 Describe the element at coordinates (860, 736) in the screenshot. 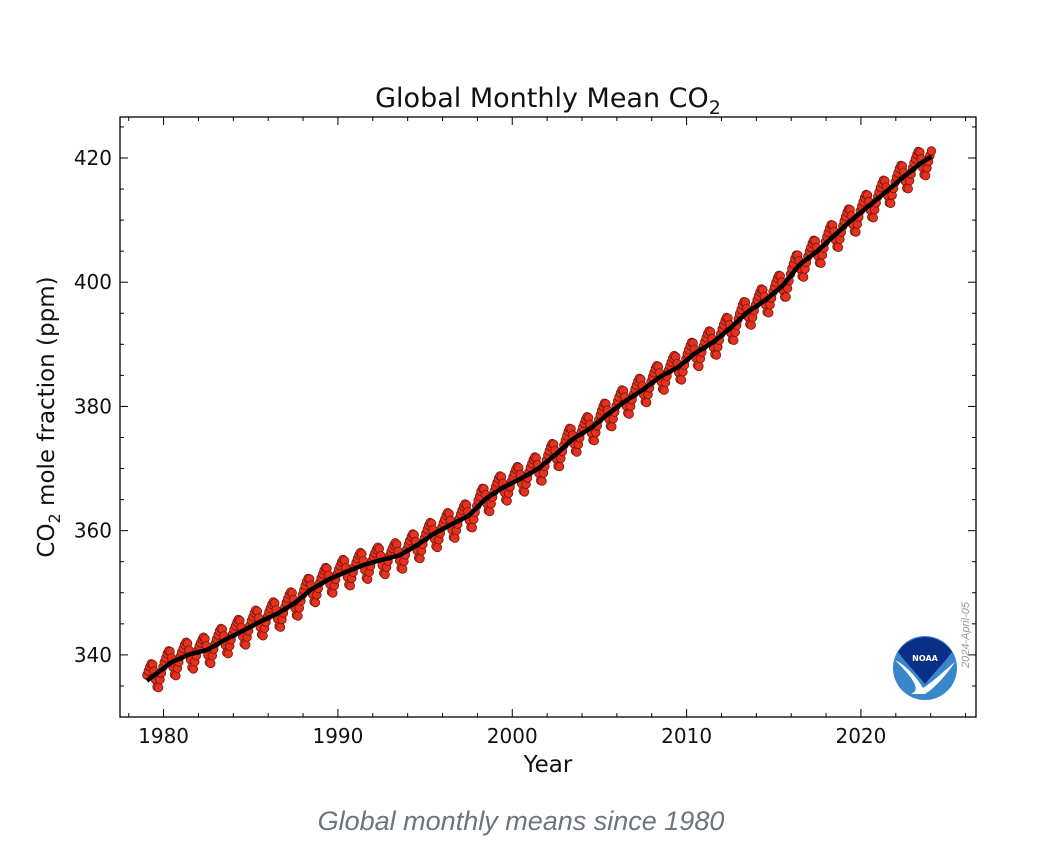

I see `x-tick-label: 2020` at that location.